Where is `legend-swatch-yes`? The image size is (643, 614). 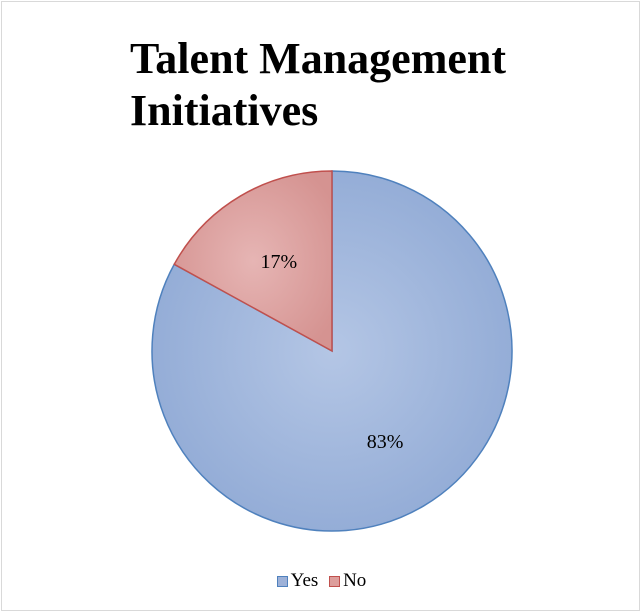 legend-swatch-yes is located at coordinates (282, 581).